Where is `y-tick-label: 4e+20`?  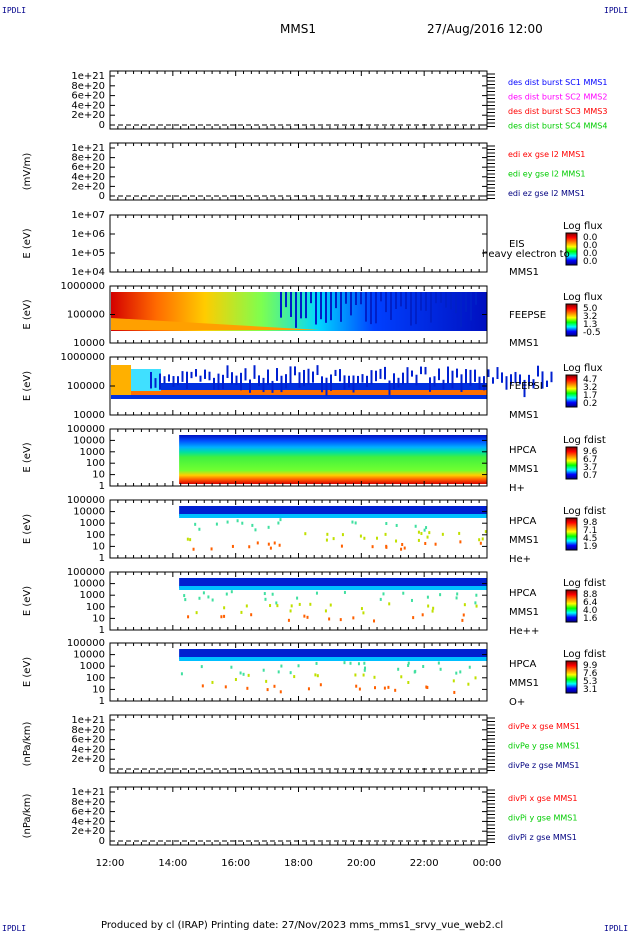 y-tick-label: 4e+20 is located at coordinates (88, 749).